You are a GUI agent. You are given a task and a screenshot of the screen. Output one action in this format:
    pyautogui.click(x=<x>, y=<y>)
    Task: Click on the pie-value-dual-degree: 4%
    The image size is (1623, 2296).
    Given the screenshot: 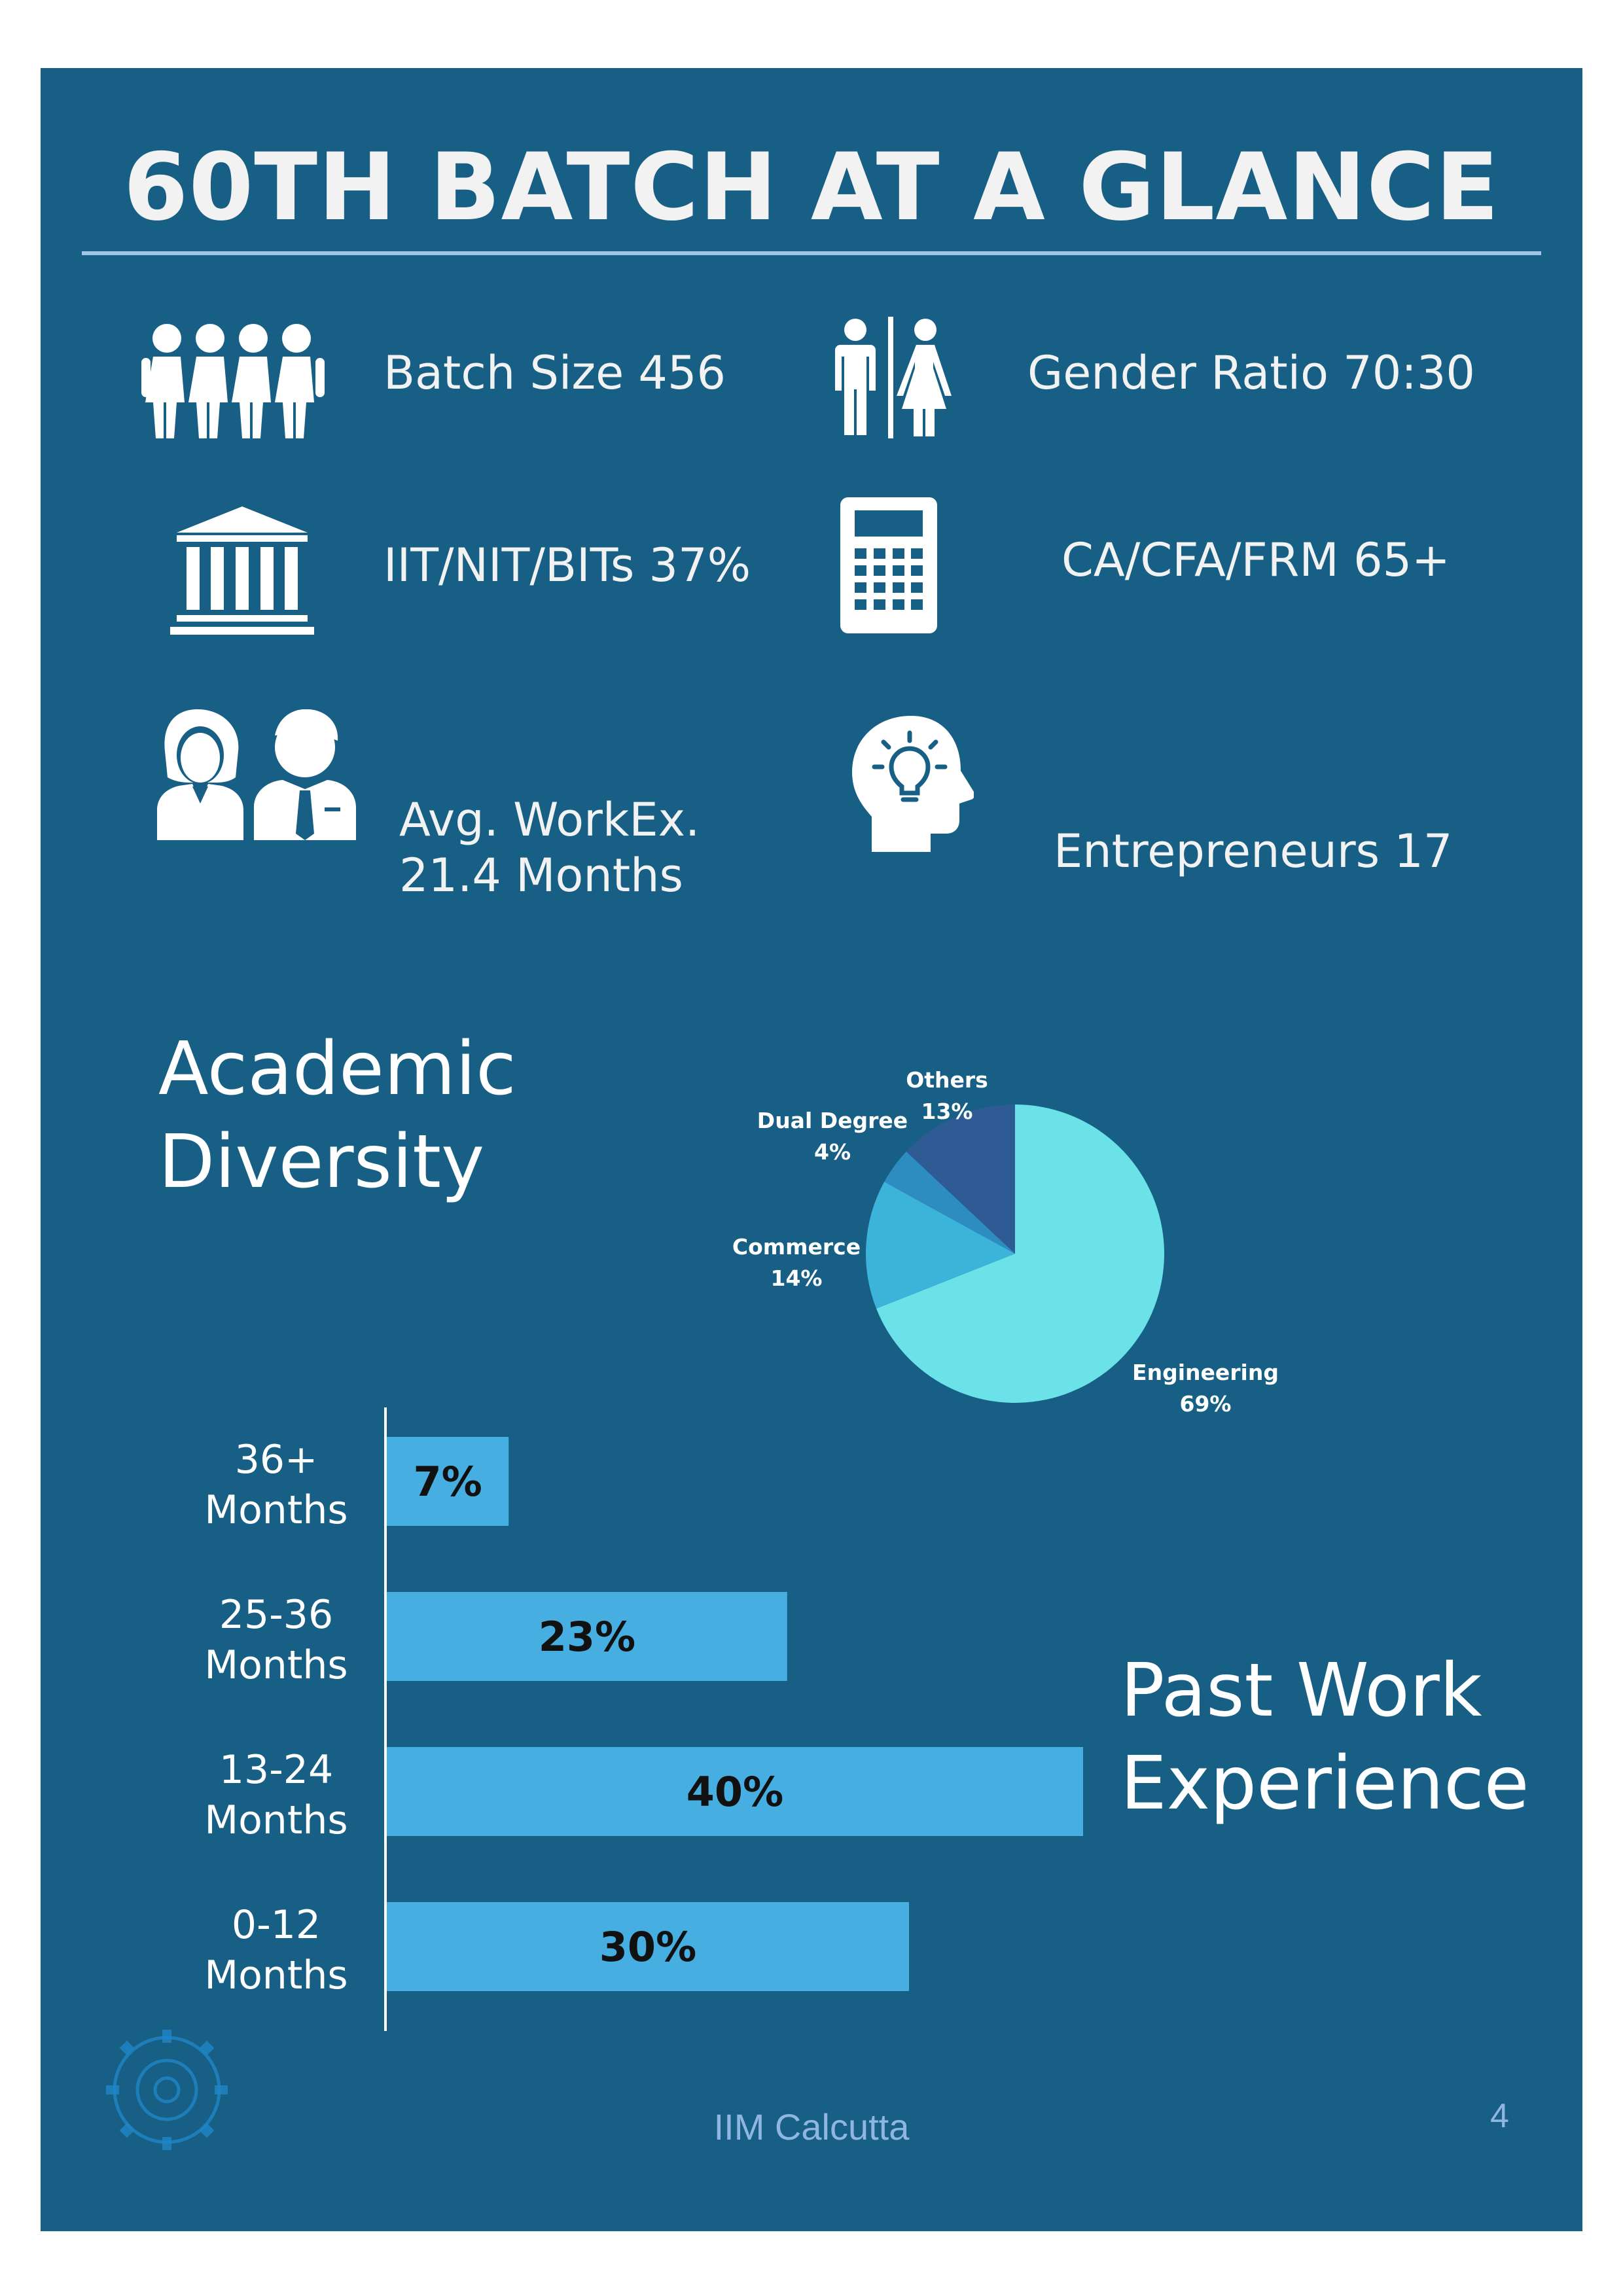 What is the action you would take?
    pyautogui.click(x=832, y=1152)
    